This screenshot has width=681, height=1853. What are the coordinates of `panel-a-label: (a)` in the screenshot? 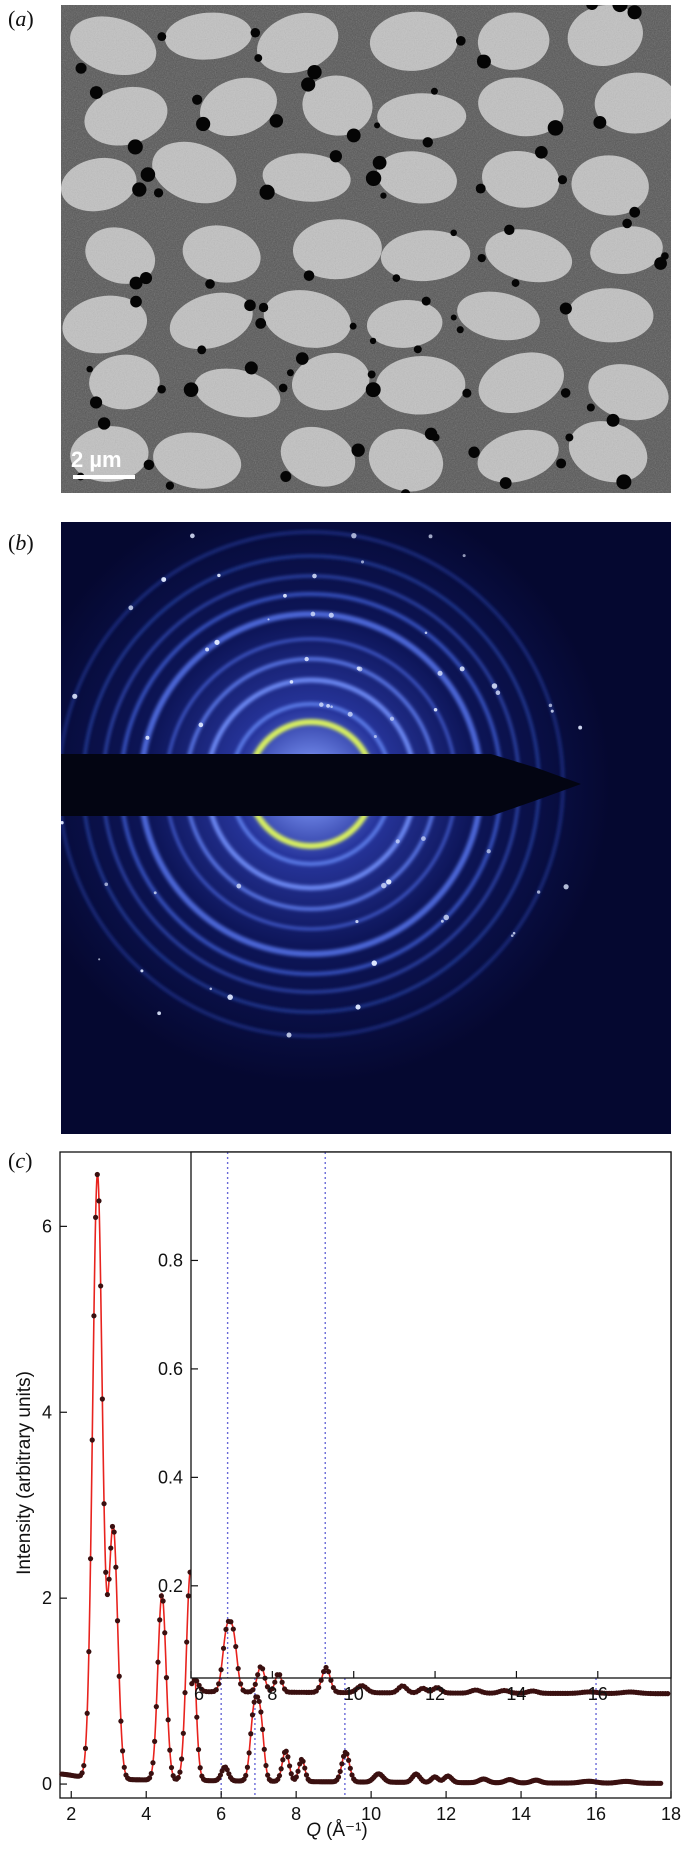 It's located at (21, 18).